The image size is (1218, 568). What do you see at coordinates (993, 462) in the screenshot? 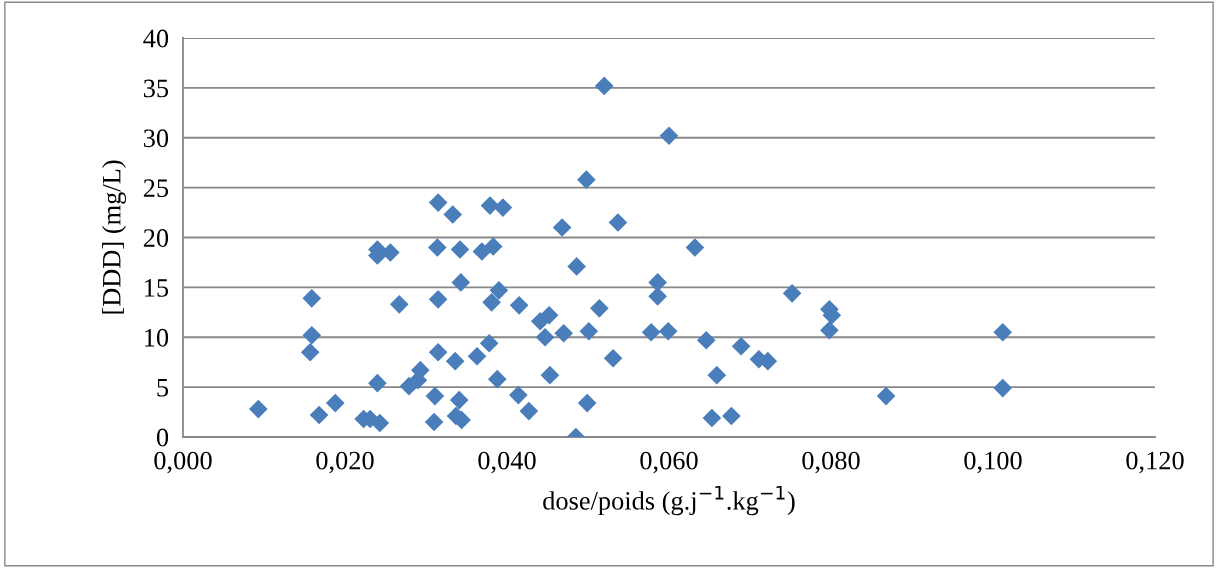
I see `x-tick-label: 0,100` at bounding box center [993, 462].